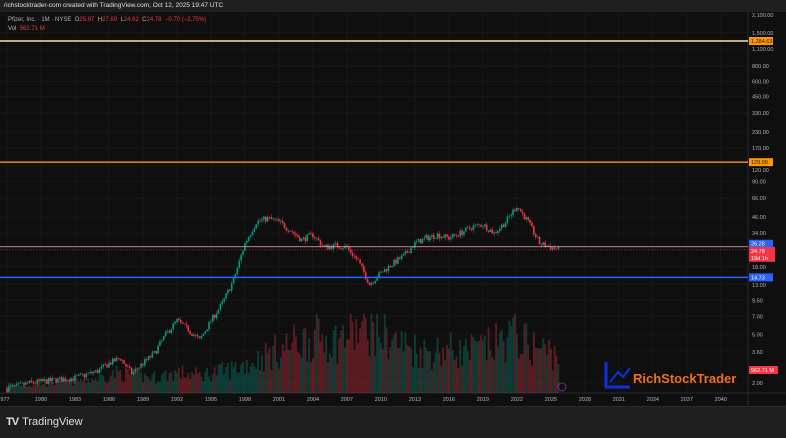 This screenshot has height=438, width=786. Describe the element at coordinates (619, 400) in the screenshot. I see `time-axis-tick: 2031` at that location.